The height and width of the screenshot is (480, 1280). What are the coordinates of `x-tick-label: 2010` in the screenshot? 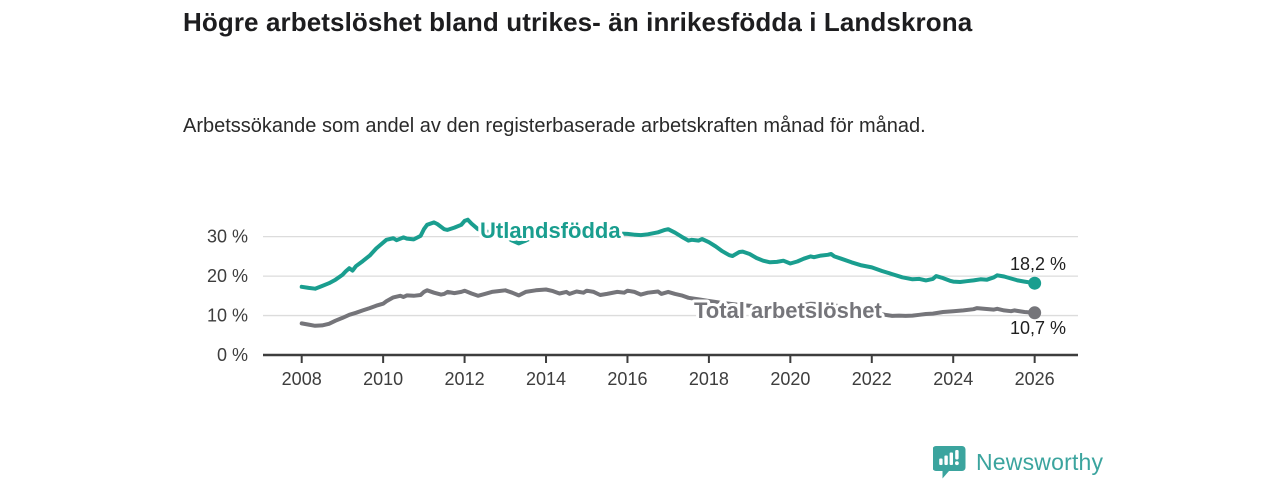 It's located at (383, 379).